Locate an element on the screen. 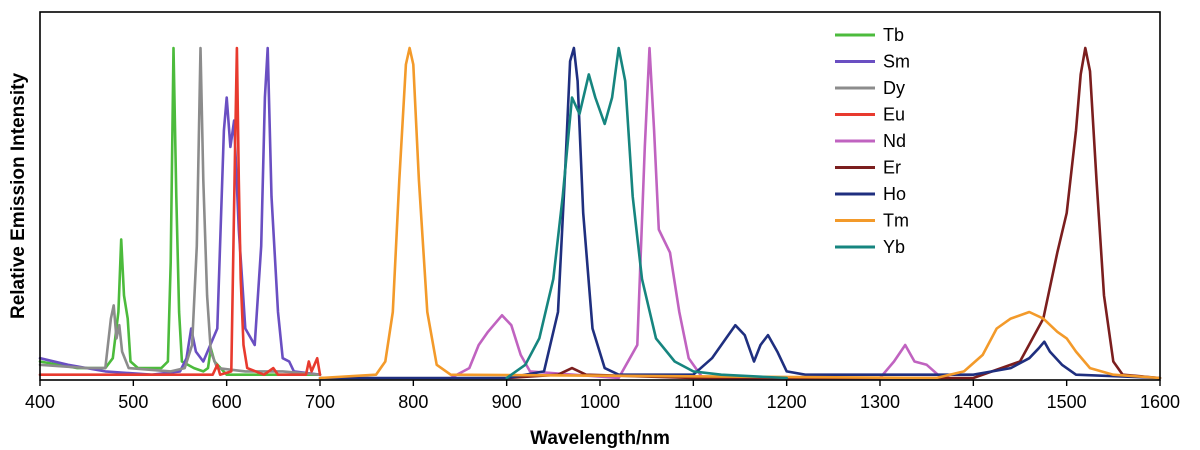  x-tick-label: 900 is located at coordinates (507, 402).